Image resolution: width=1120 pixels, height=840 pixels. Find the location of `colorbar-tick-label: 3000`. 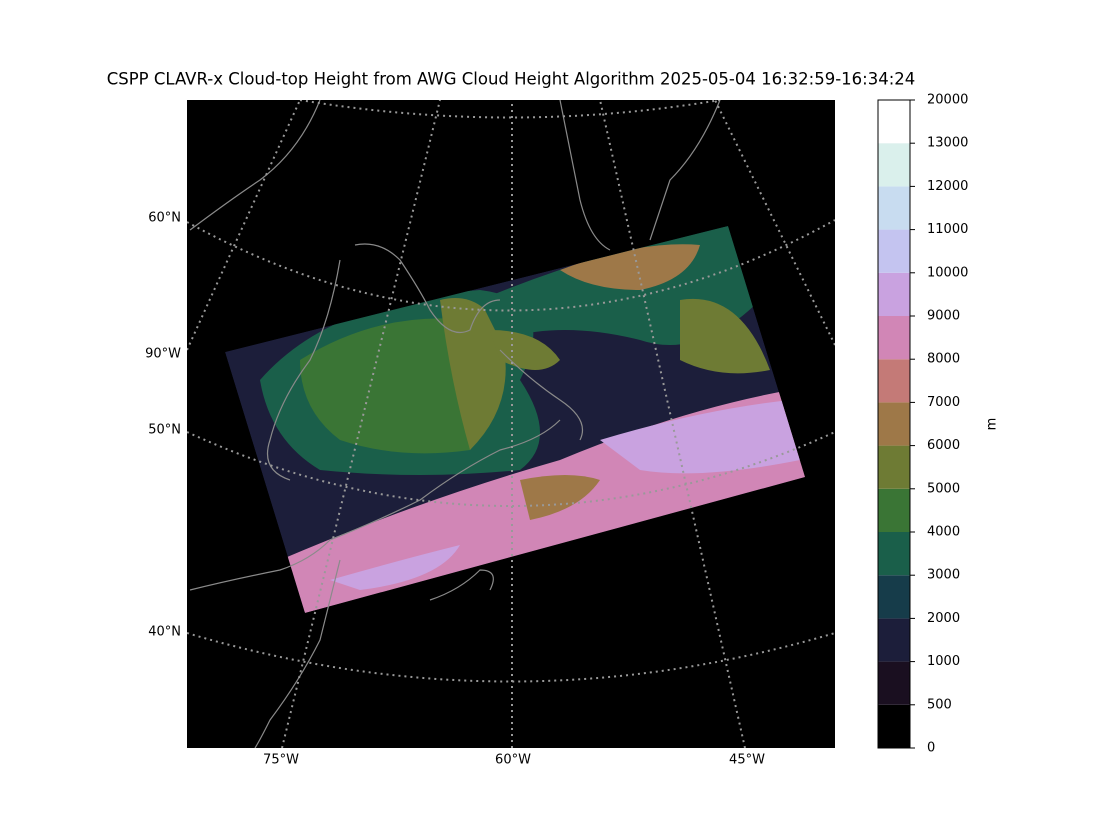

colorbar-tick-label: 3000 is located at coordinates (943, 575).